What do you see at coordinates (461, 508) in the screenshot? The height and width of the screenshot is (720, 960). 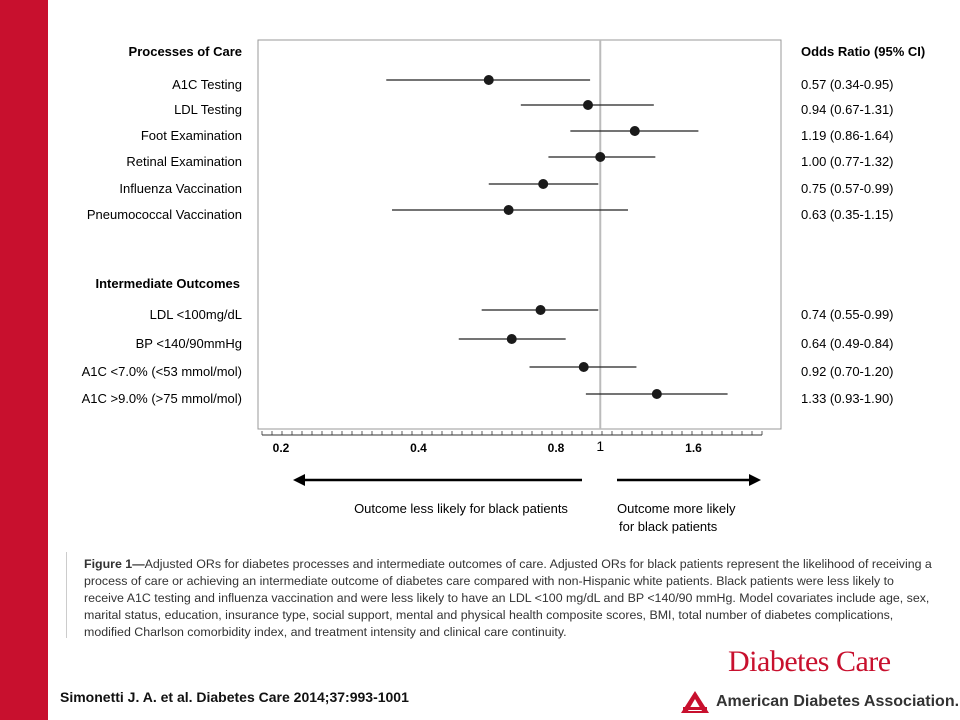 I see `arrow-left-label: Outcome less likely for black patients` at bounding box center [461, 508].